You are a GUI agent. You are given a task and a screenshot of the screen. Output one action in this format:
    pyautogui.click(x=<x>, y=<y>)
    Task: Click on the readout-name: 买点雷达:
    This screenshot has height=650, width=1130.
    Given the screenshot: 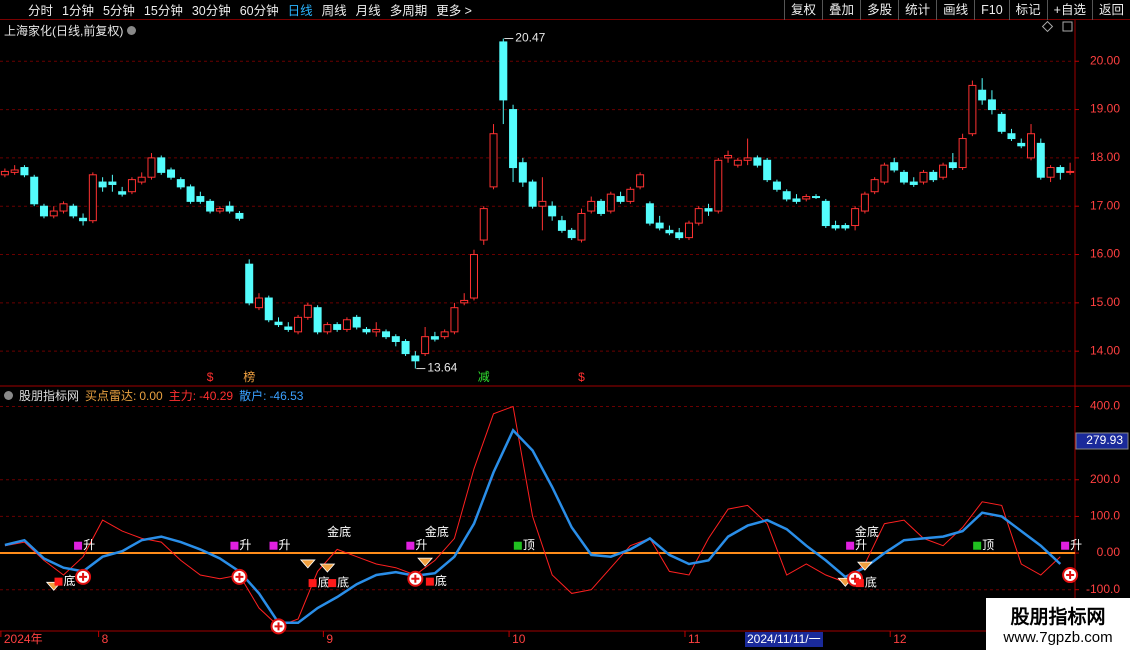 What is the action you would take?
    pyautogui.click(x=111, y=396)
    